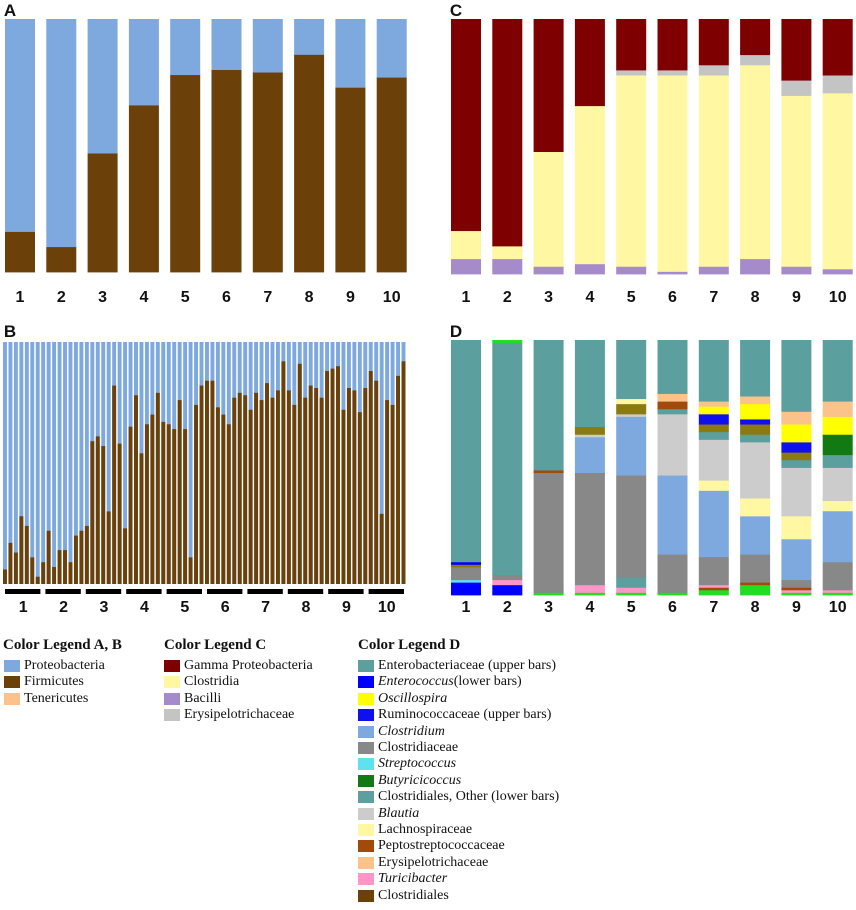  Describe the element at coordinates (469, 797) in the screenshot. I see `legend-label: Clostridiales, Other (lower bars)` at that location.